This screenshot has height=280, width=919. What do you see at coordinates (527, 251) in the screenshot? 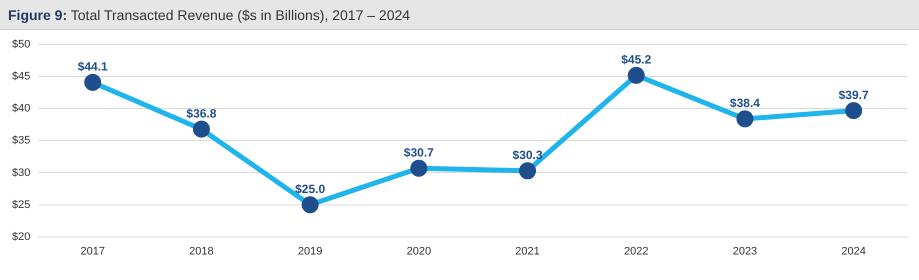
I see `x-tick-label: 2021` at bounding box center [527, 251].